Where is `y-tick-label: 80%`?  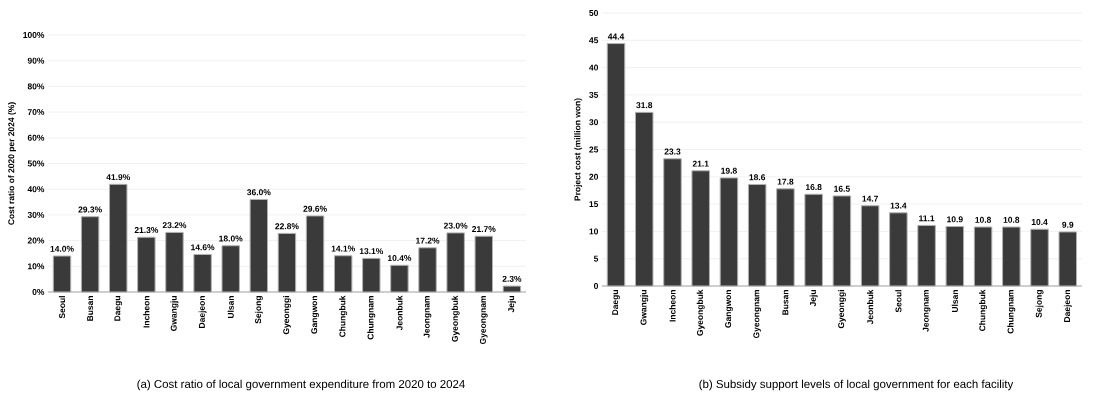
y-tick-label: 80% is located at coordinates (36, 86).